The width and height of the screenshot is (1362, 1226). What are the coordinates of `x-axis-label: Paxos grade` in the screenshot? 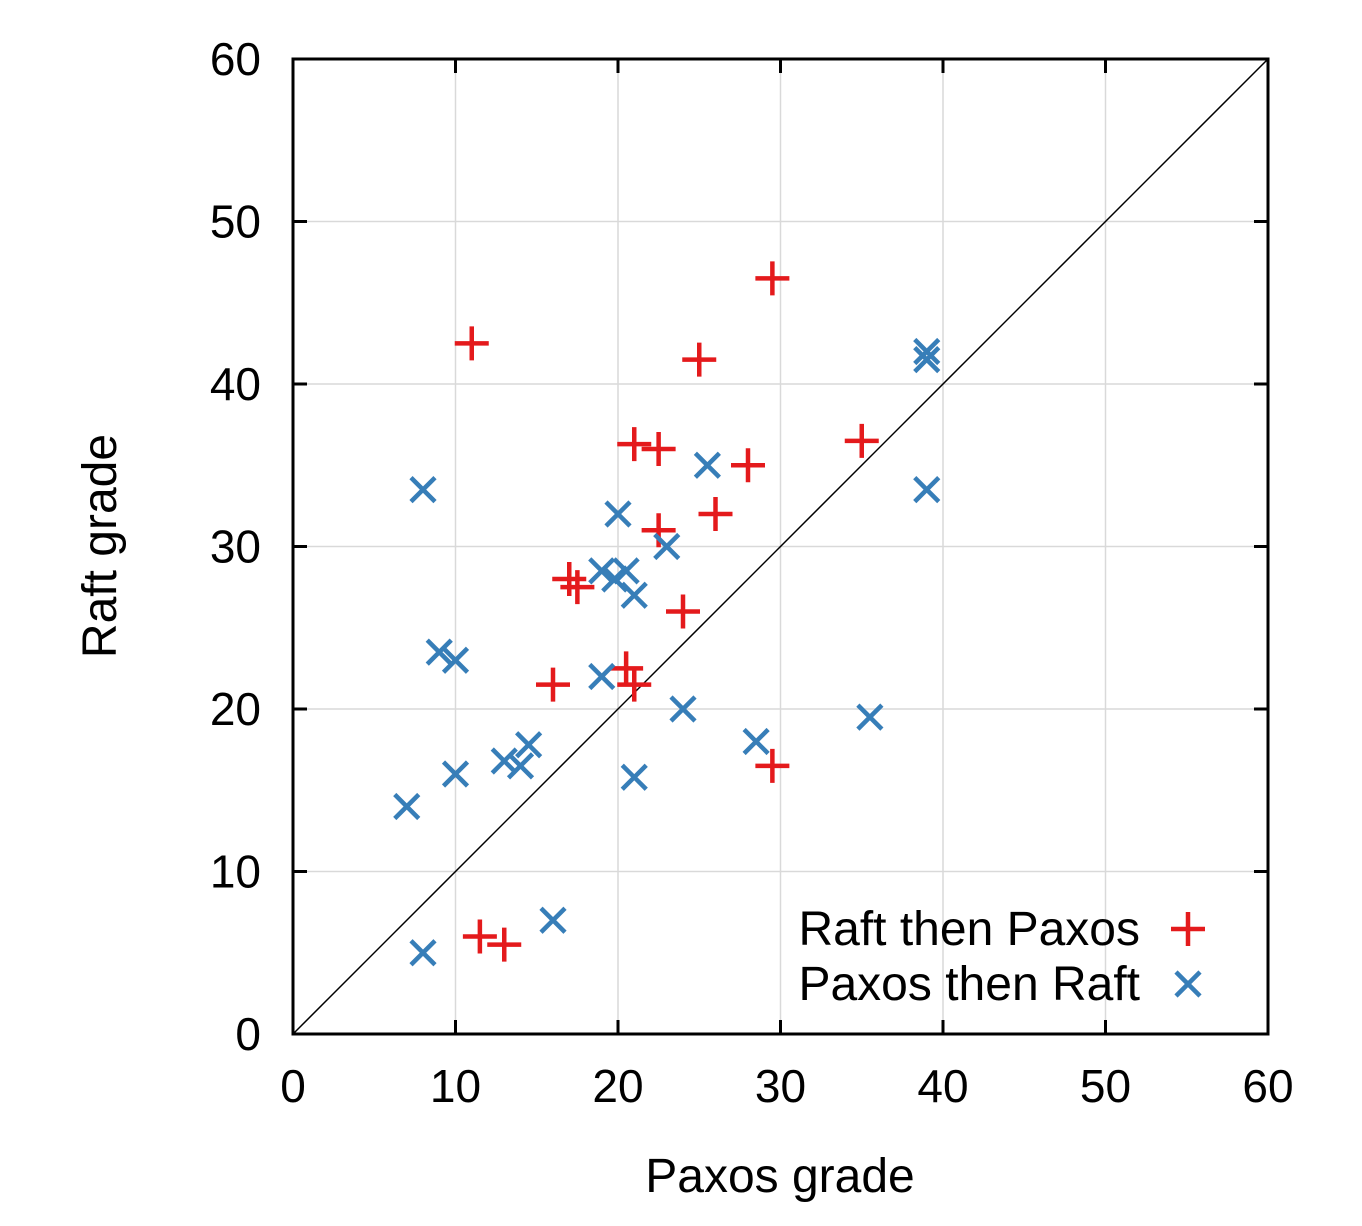 It's located at (780, 1176).